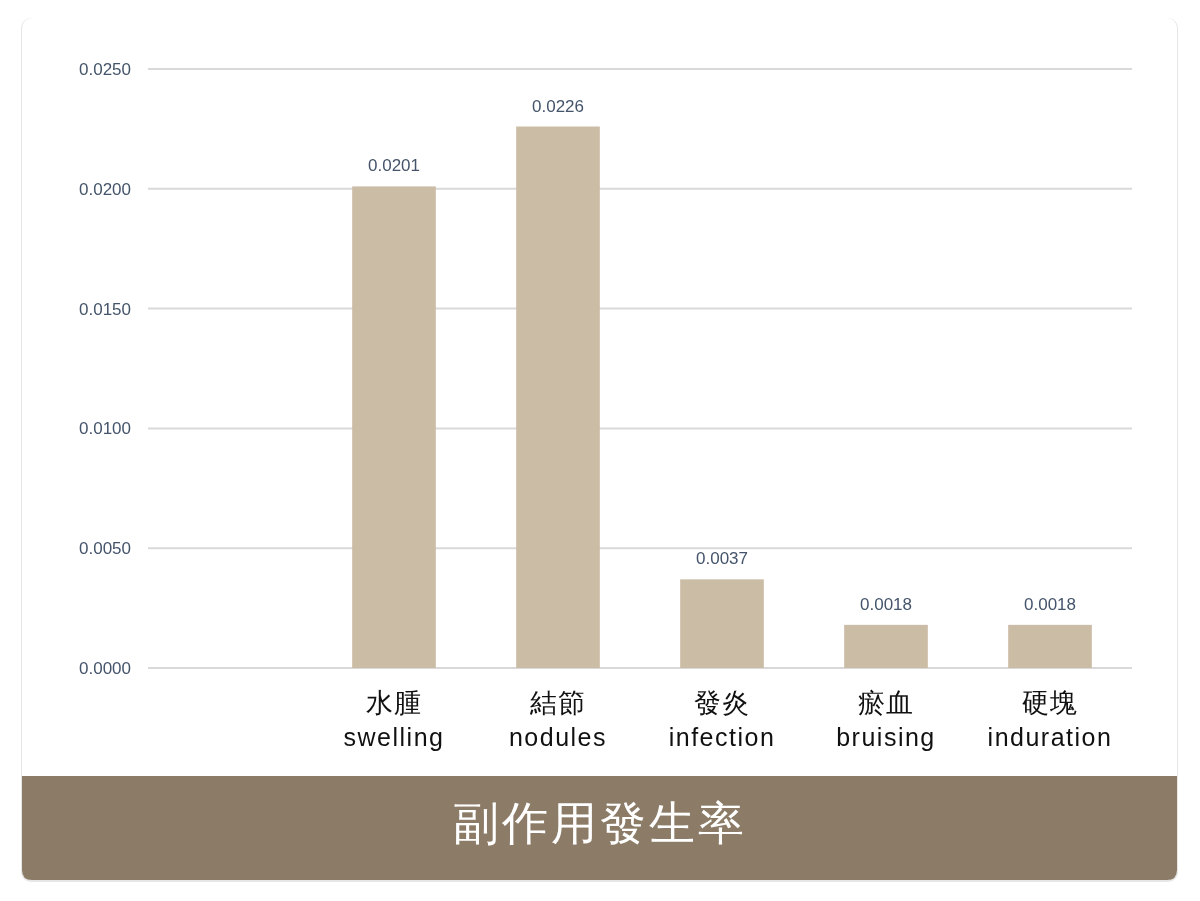  Describe the element at coordinates (105, 429) in the screenshot. I see `y-tick-label: 0.0100` at that location.